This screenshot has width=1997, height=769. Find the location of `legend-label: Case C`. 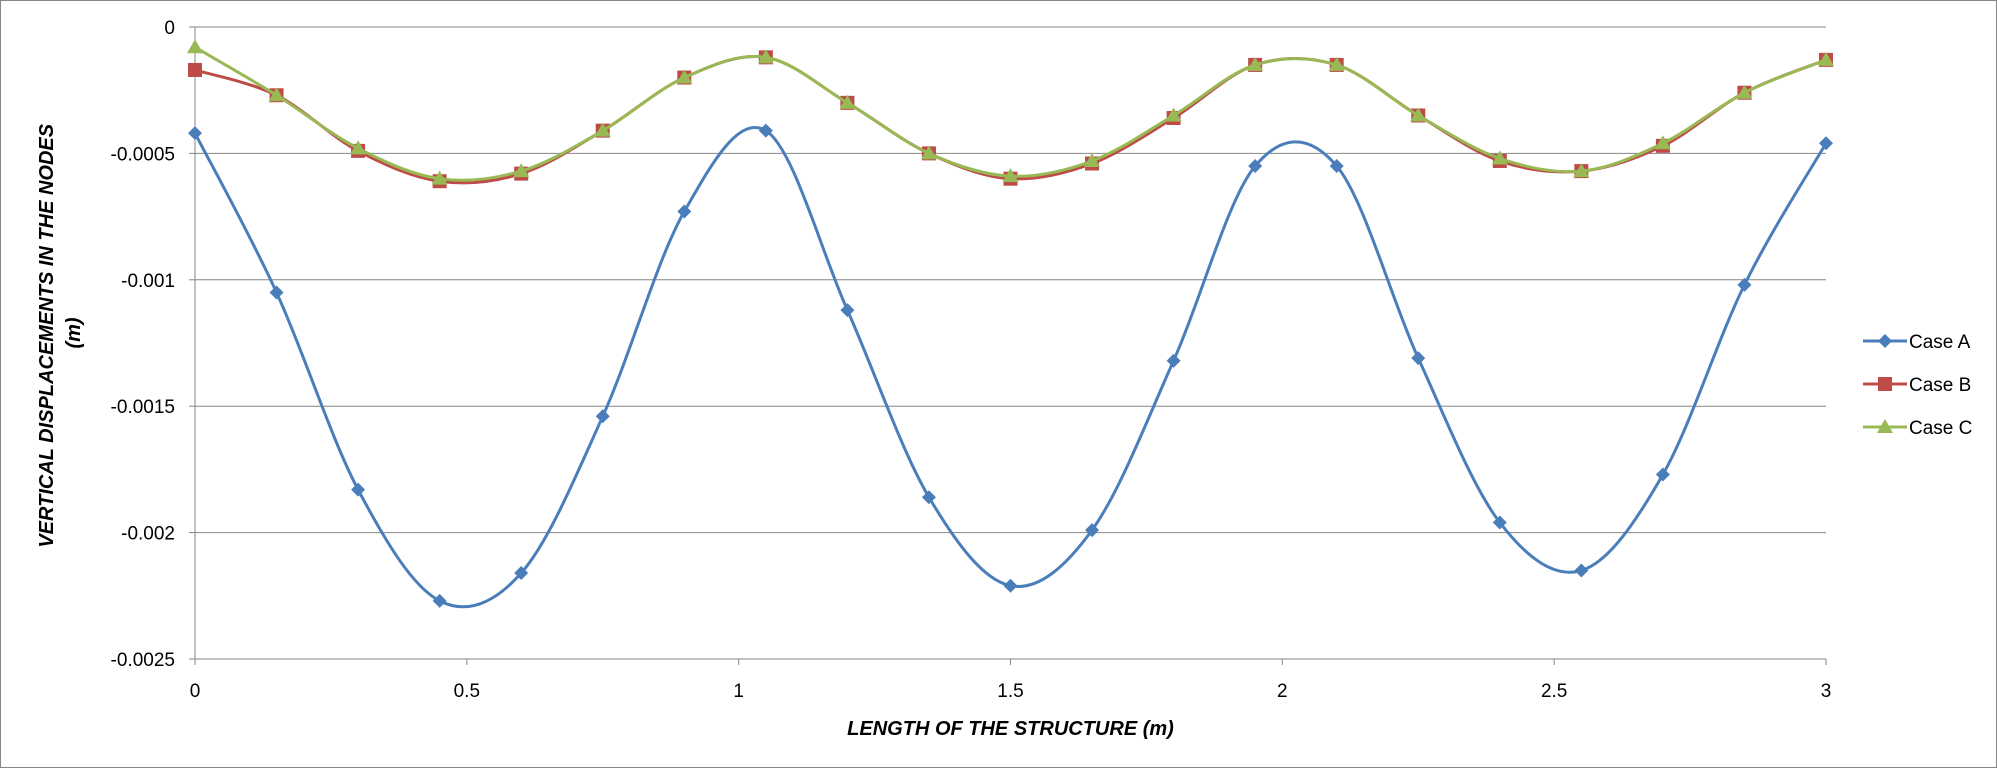

legend-label: Case C is located at coordinates (1940, 428).